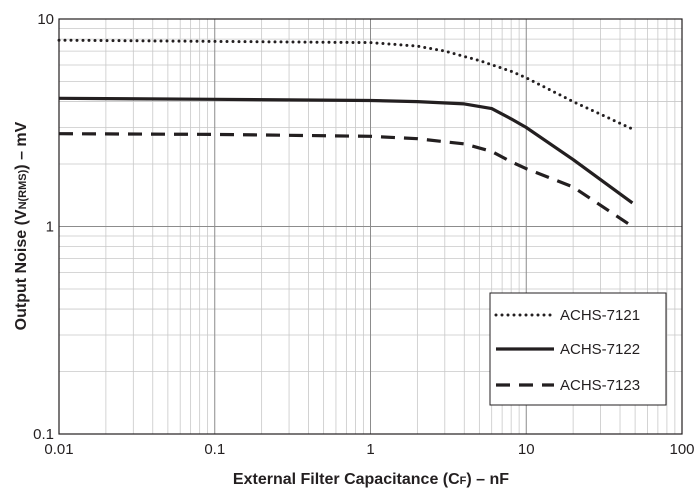 The width and height of the screenshot is (696, 492). Describe the element at coordinates (58, 449) in the screenshot. I see `x-tick-label: 0.01` at that location.